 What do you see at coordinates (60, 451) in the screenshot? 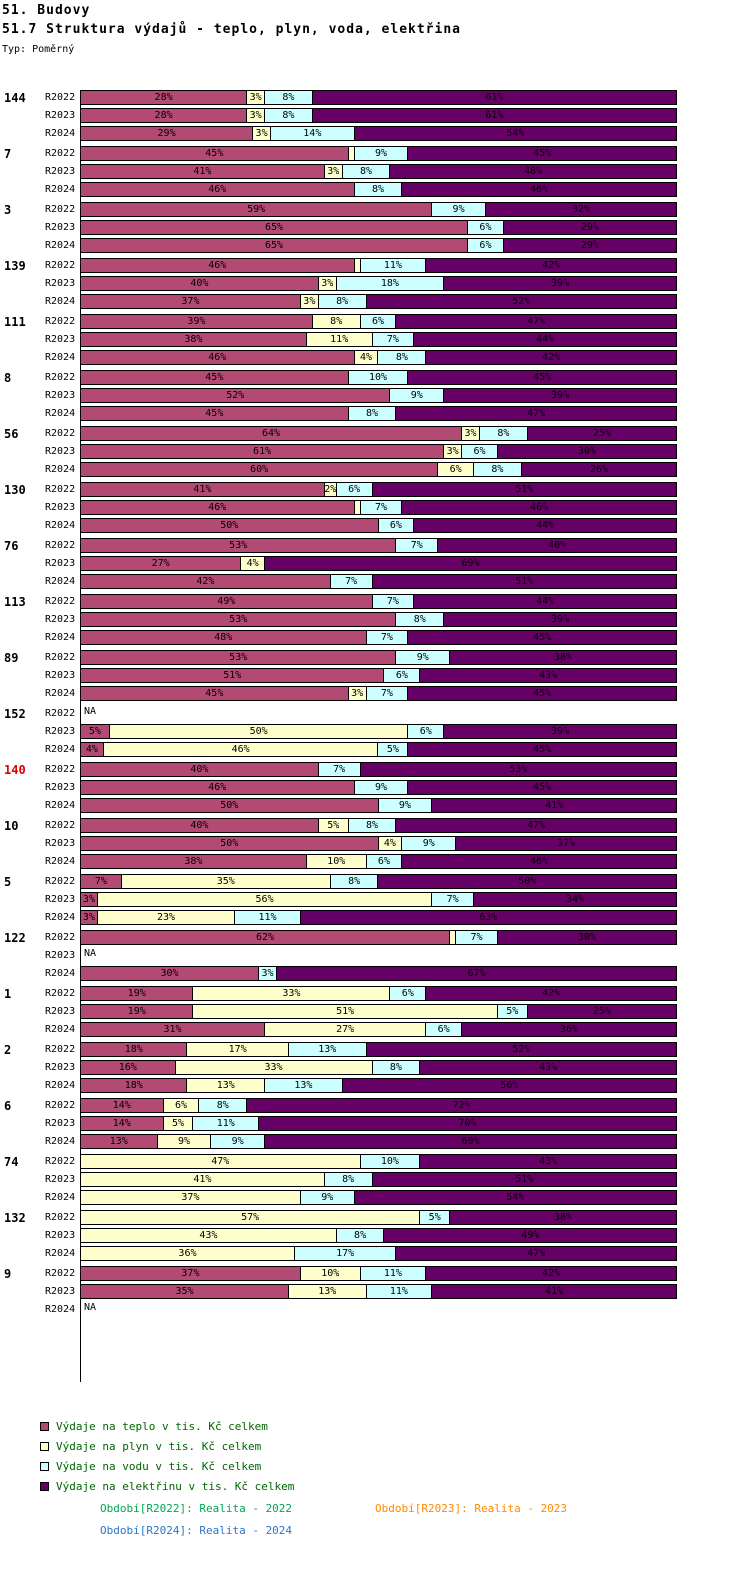
I see `period-label: R2023` at bounding box center [60, 451].